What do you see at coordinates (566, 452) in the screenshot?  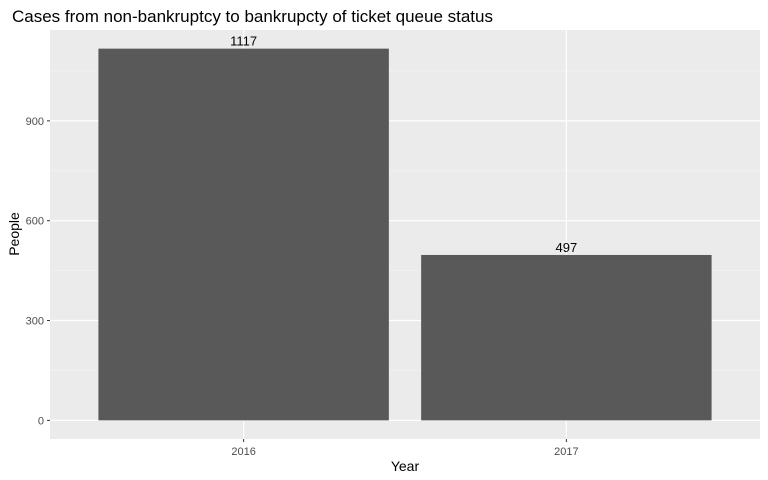 I see `x-tick-label: 2017` at bounding box center [566, 452].